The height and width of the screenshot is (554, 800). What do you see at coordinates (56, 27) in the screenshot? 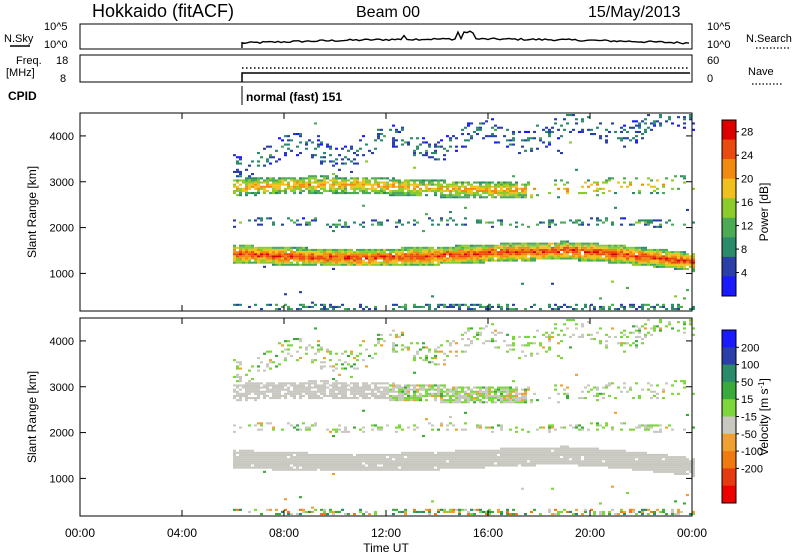
I see `nsky-tick-high: 10^5` at bounding box center [56, 27].